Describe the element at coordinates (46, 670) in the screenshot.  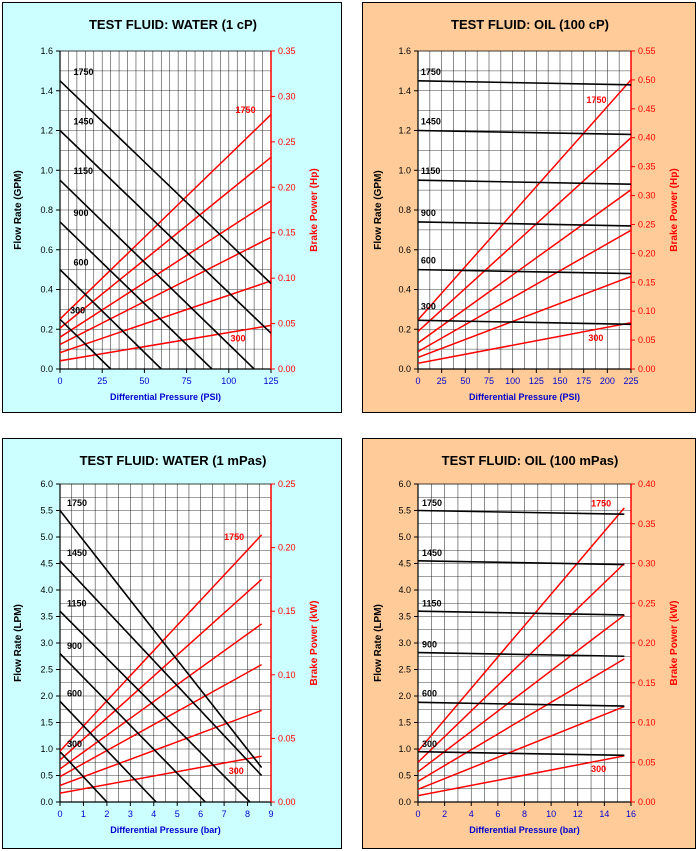
I see `y-tick-label: 2.5` at that location.